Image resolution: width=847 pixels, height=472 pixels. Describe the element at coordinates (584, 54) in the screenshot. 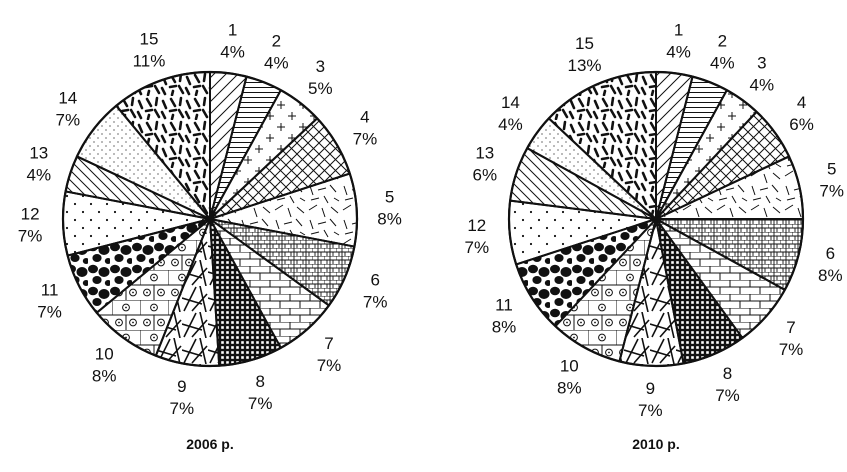

I see `slice-label-15: 15 13%` at that location.